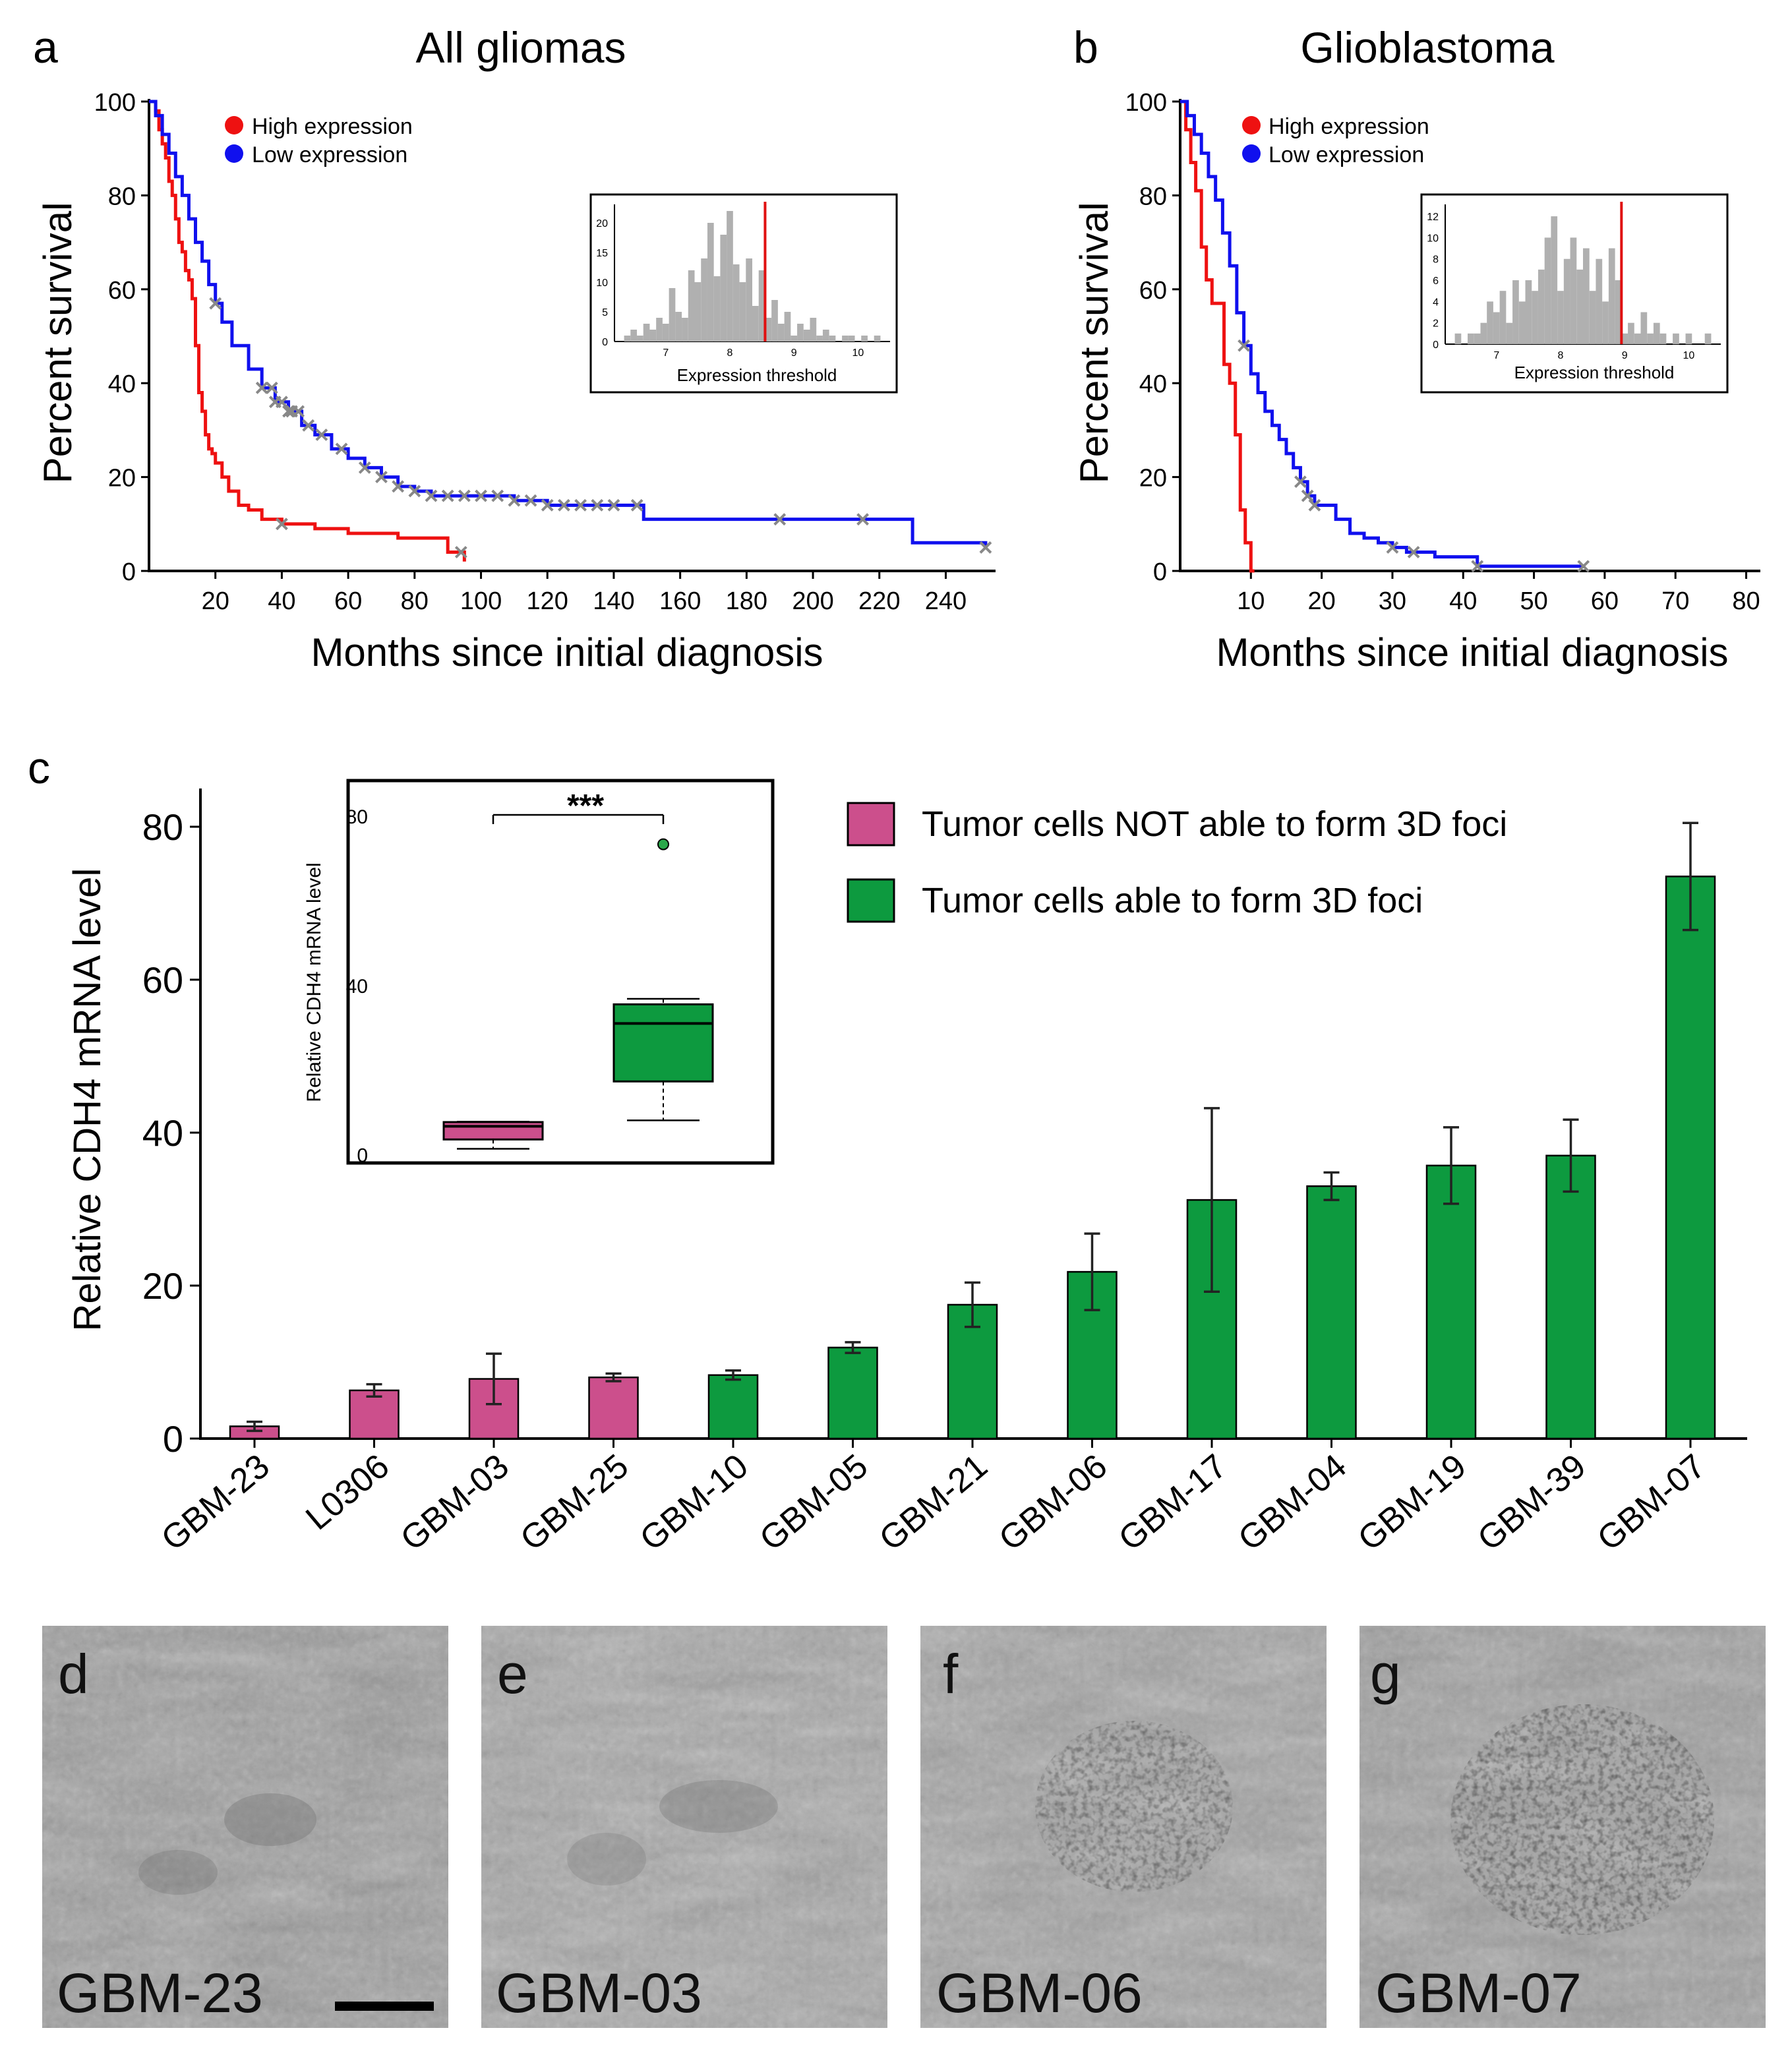 Image resolution: width=1792 pixels, height=2053 pixels. I want to click on panel-c-letter: c, so click(39, 768).